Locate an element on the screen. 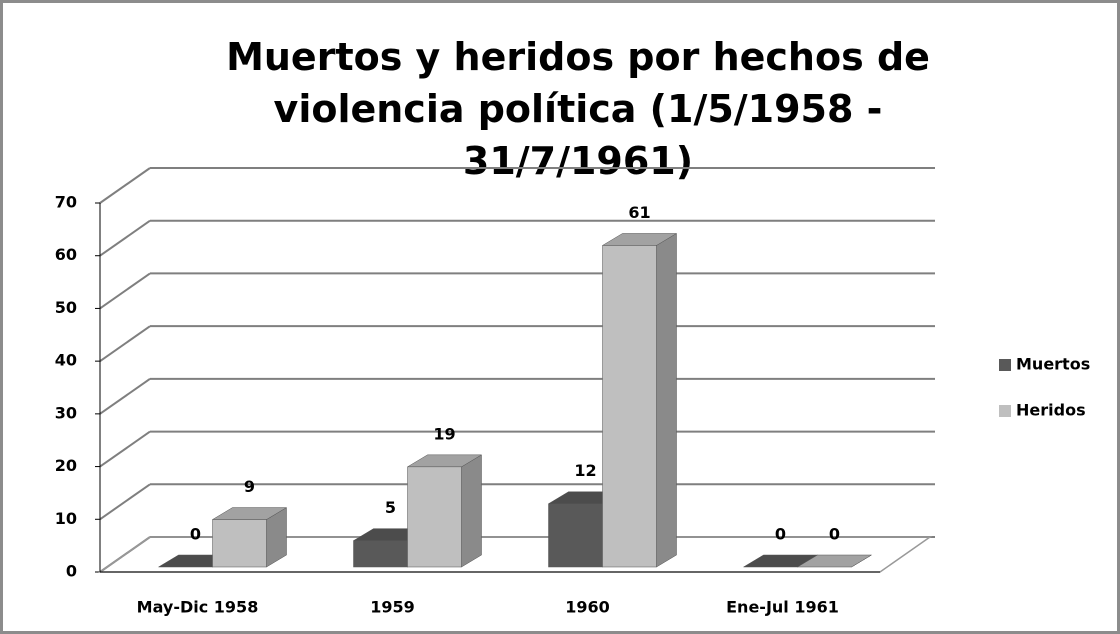 Image resolution: width=1120 pixels, height=634 pixels. y-tick-label: 40 is located at coordinates (66, 360).